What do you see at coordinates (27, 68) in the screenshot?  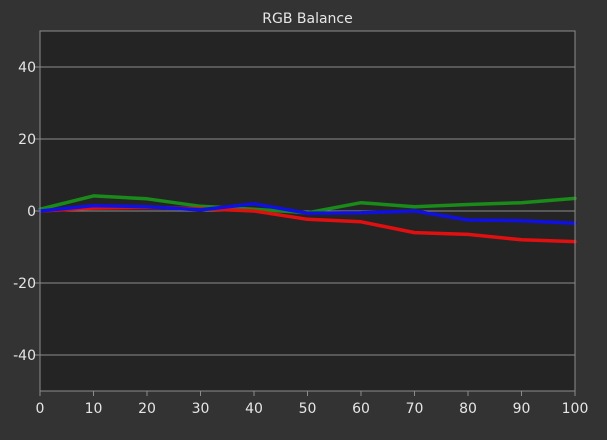 I see `y-tick-label: 40` at bounding box center [27, 68].